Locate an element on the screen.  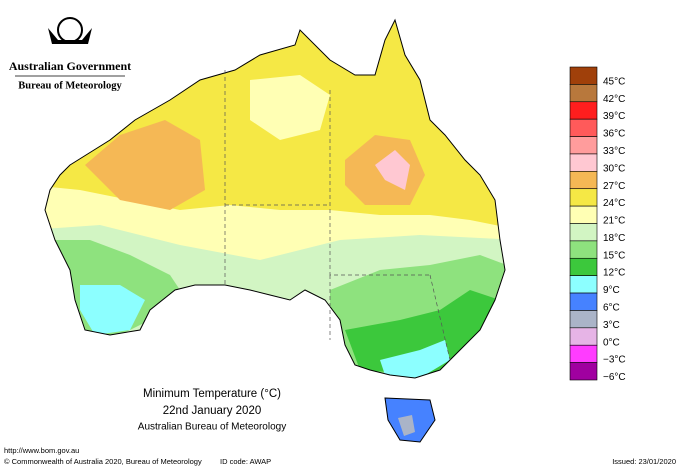
footer-issued: Issued: 23/01/2020 is located at coordinates (644, 461).